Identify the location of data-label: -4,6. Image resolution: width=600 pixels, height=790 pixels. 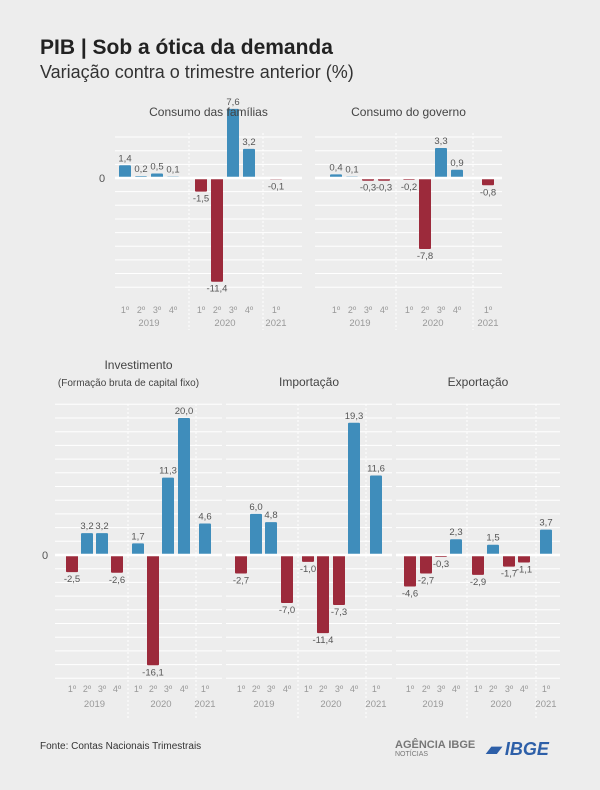
(410, 594).